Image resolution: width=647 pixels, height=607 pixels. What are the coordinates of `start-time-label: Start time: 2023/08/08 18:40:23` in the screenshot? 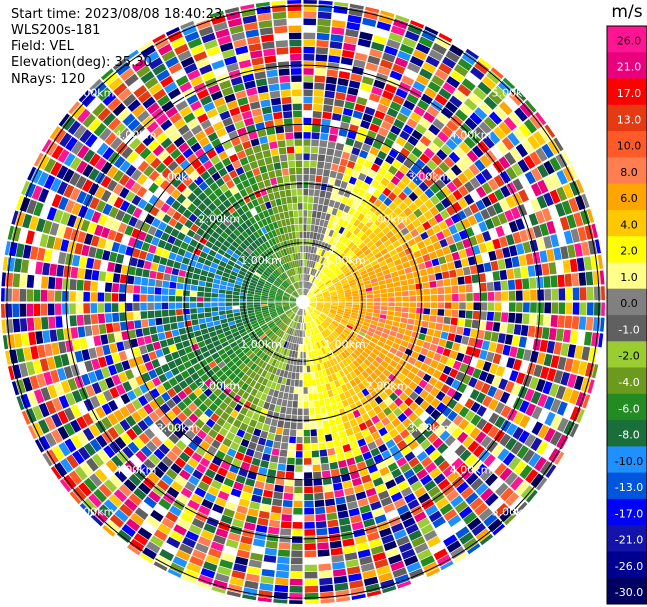 It's located at (117, 14).